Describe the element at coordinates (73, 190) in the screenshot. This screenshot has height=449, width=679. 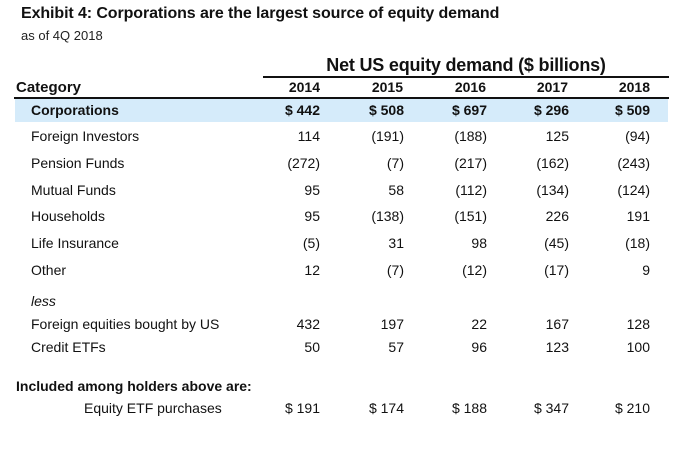
I see `row-label: Mutual Funds` at that location.